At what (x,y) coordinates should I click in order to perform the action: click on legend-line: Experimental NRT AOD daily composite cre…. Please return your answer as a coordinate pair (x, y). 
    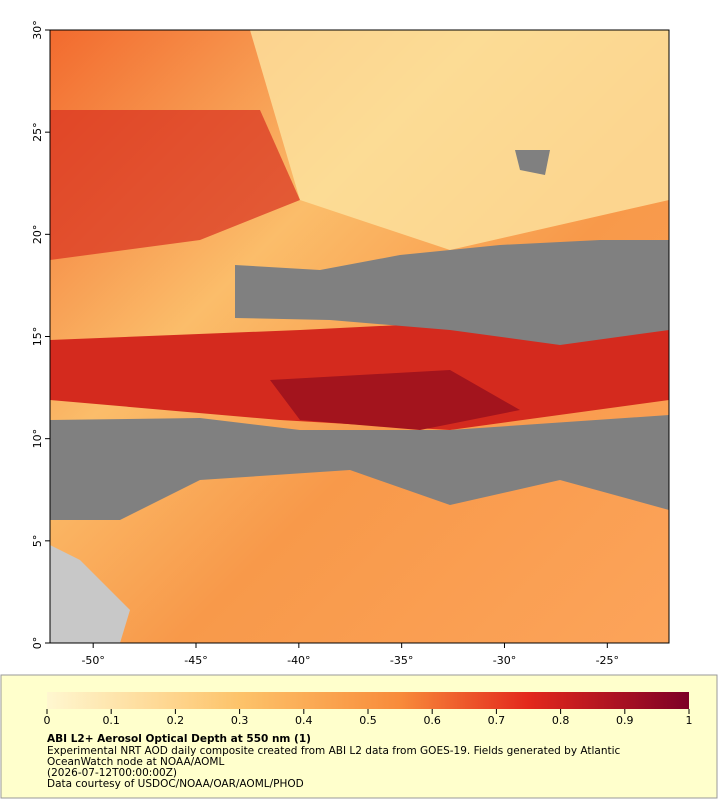
    Looking at the image, I should click on (334, 751).